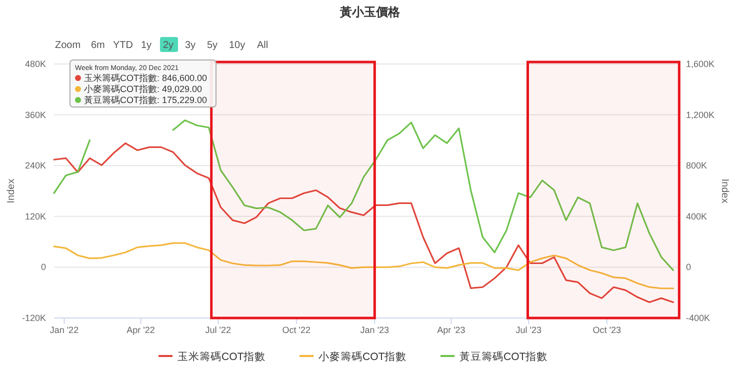  Describe the element at coordinates (218, 330) in the screenshot. I see `x-tick-label: Jul '22` at that location.